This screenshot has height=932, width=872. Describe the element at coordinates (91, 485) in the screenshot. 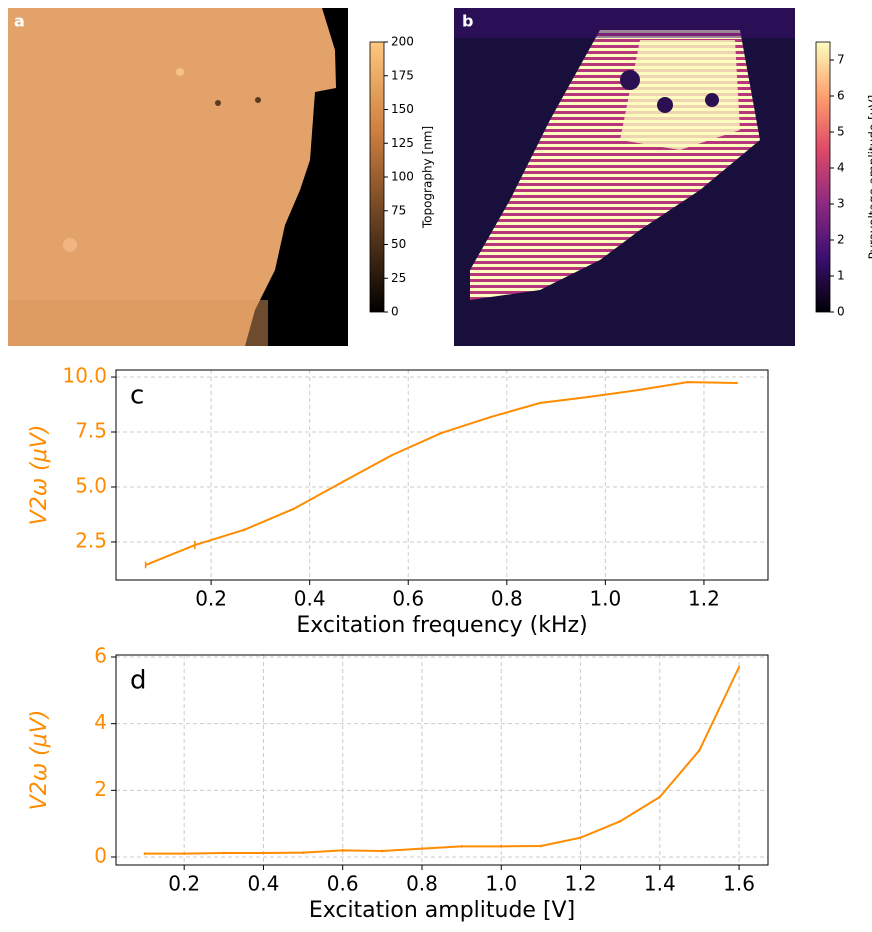

I see `y-tick-label: 5.0` at that location.